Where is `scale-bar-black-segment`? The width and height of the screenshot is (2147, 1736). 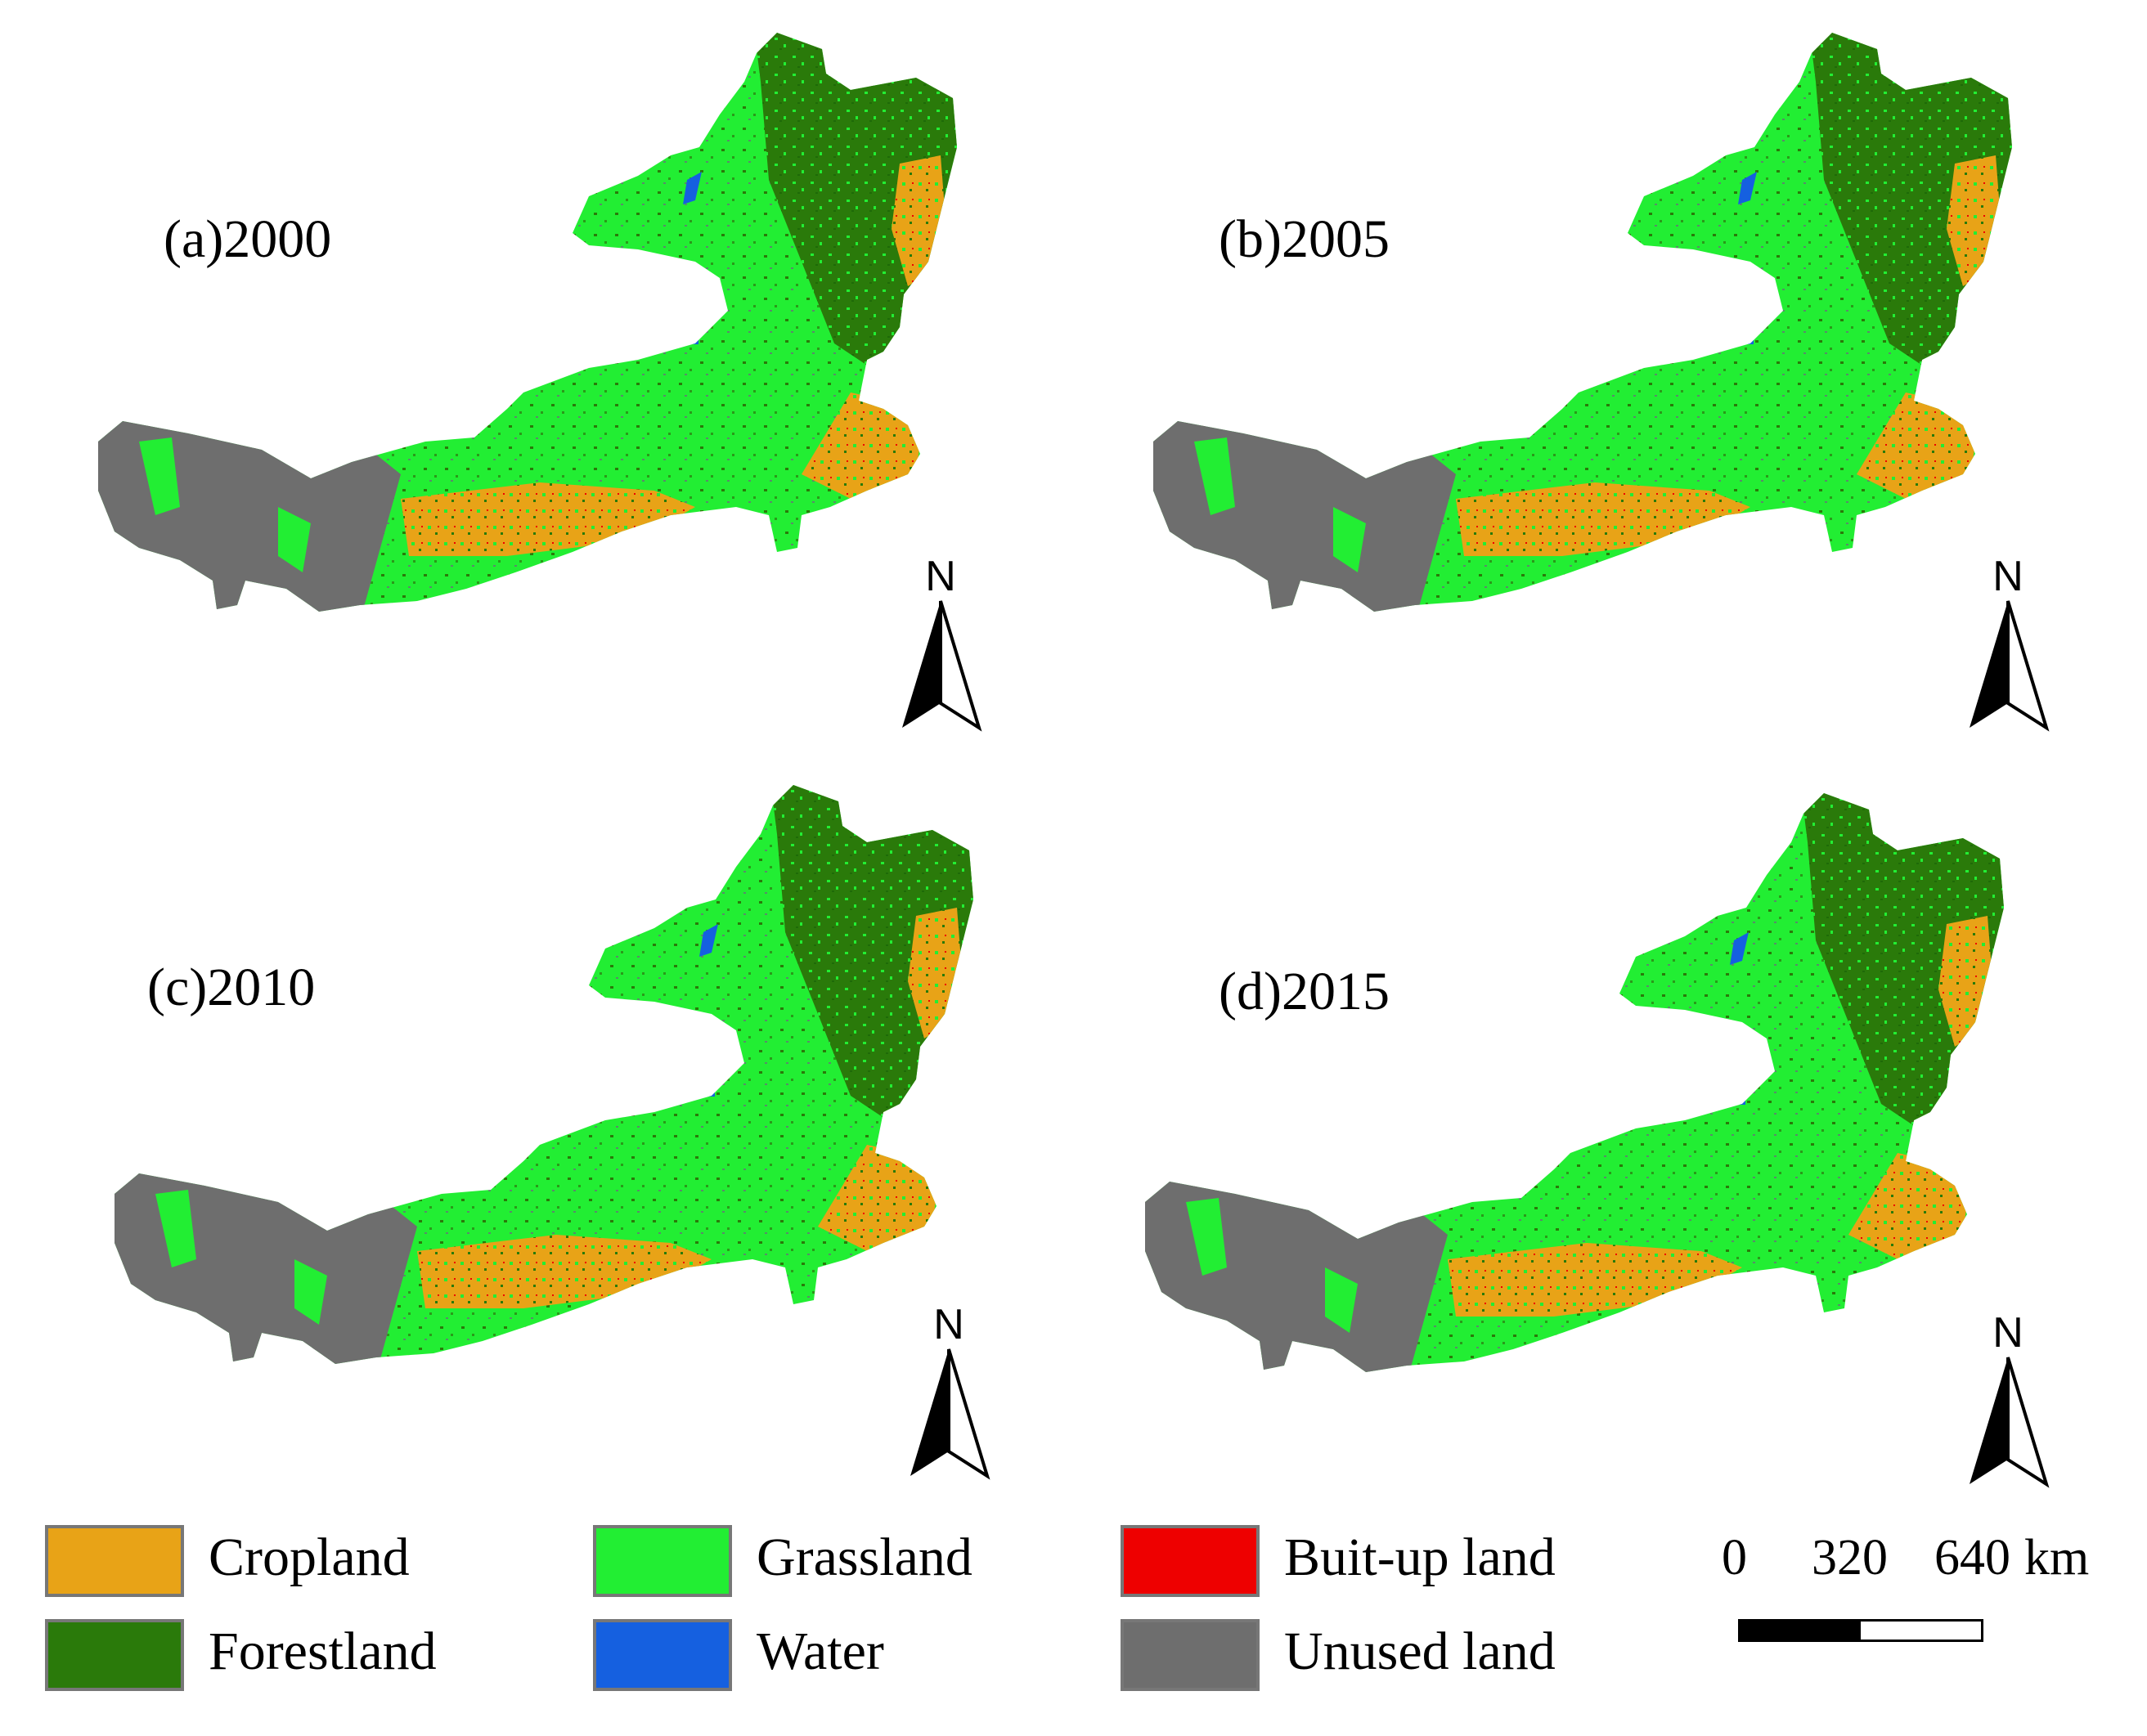 scale-bar-black-segment is located at coordinates (1801, 1631).